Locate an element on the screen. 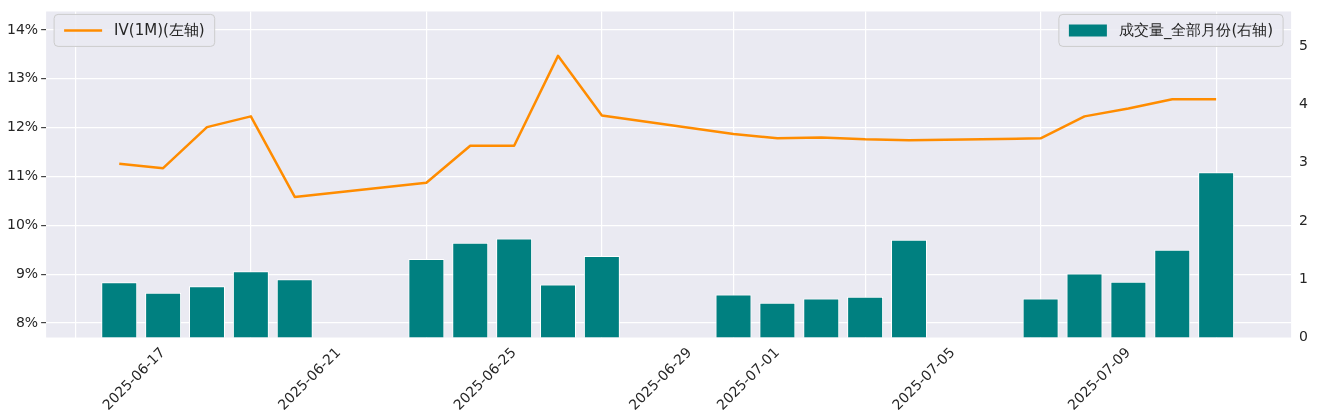 This screenshot has width=1317, height=417. y-tick-label: 12% is located at coordinates (22, 126).